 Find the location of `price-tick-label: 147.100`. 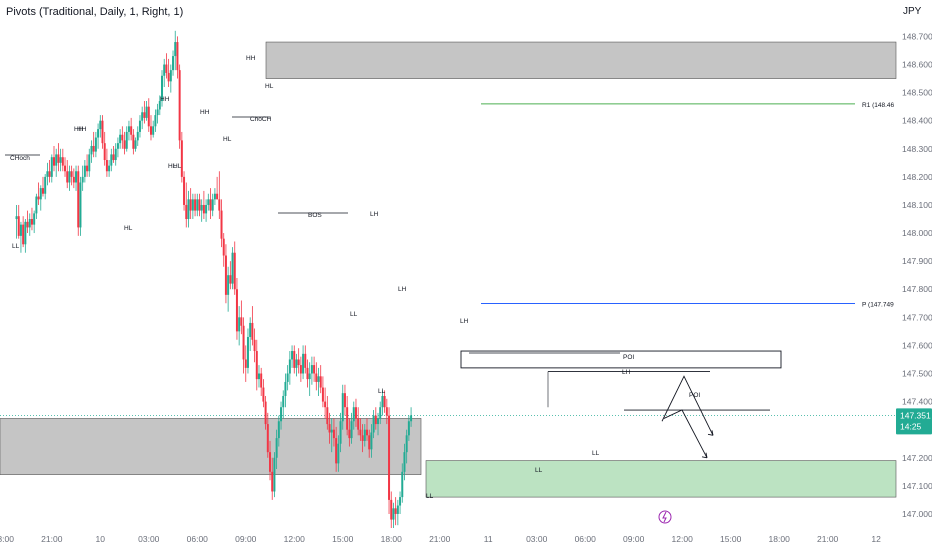

price-tick-label: 147.100 is located at coordinates (917, 486).